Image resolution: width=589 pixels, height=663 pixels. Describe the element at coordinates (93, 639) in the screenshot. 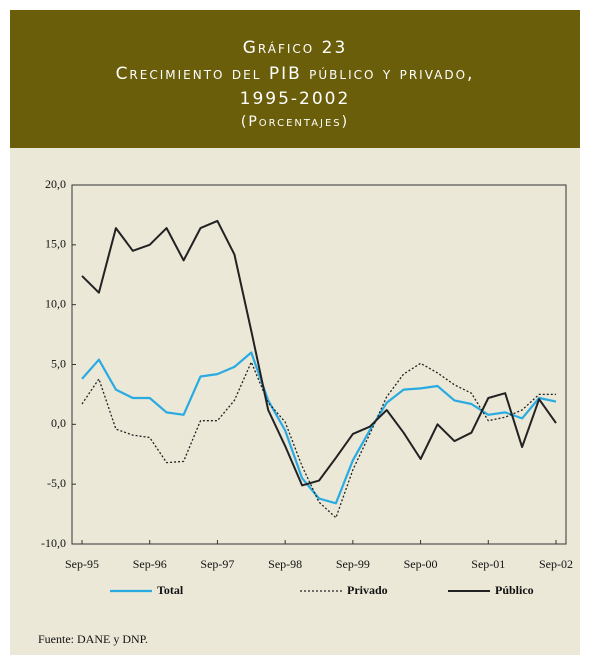

I see `source: Fuente: DANE y DNP.` at that location.